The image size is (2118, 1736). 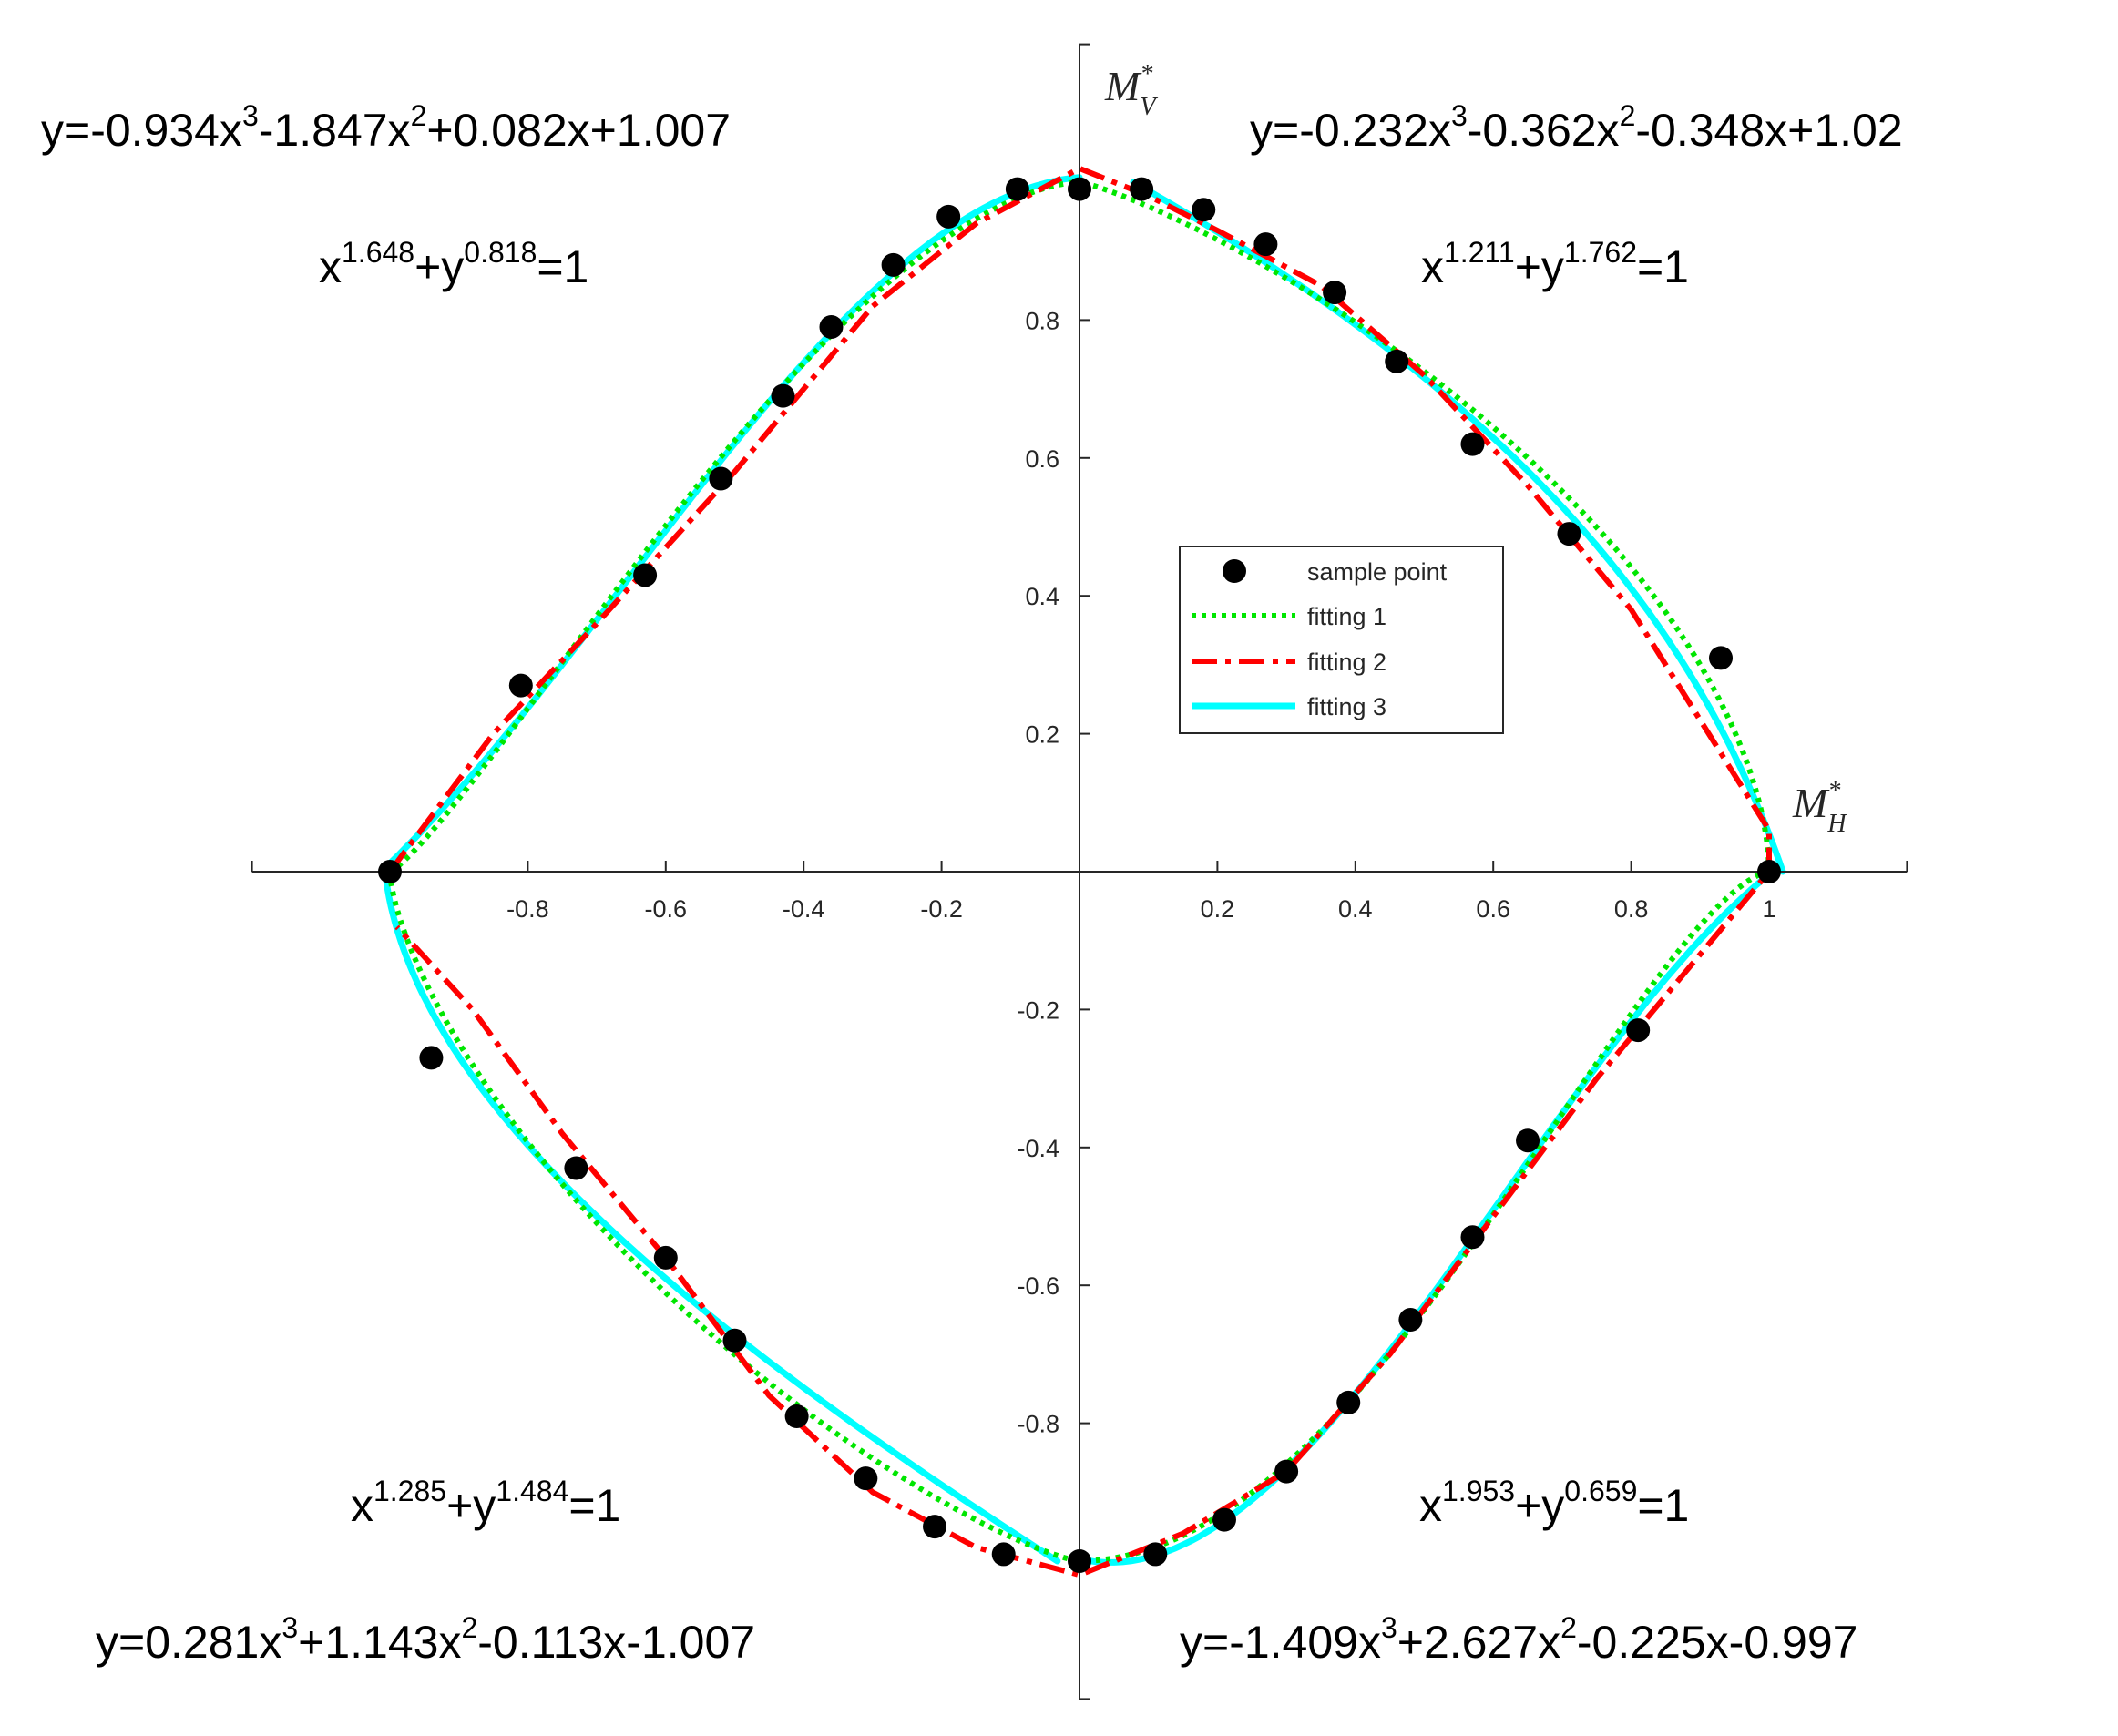 I want to click on legend-label: sample point, so click(x=1377, y=572).